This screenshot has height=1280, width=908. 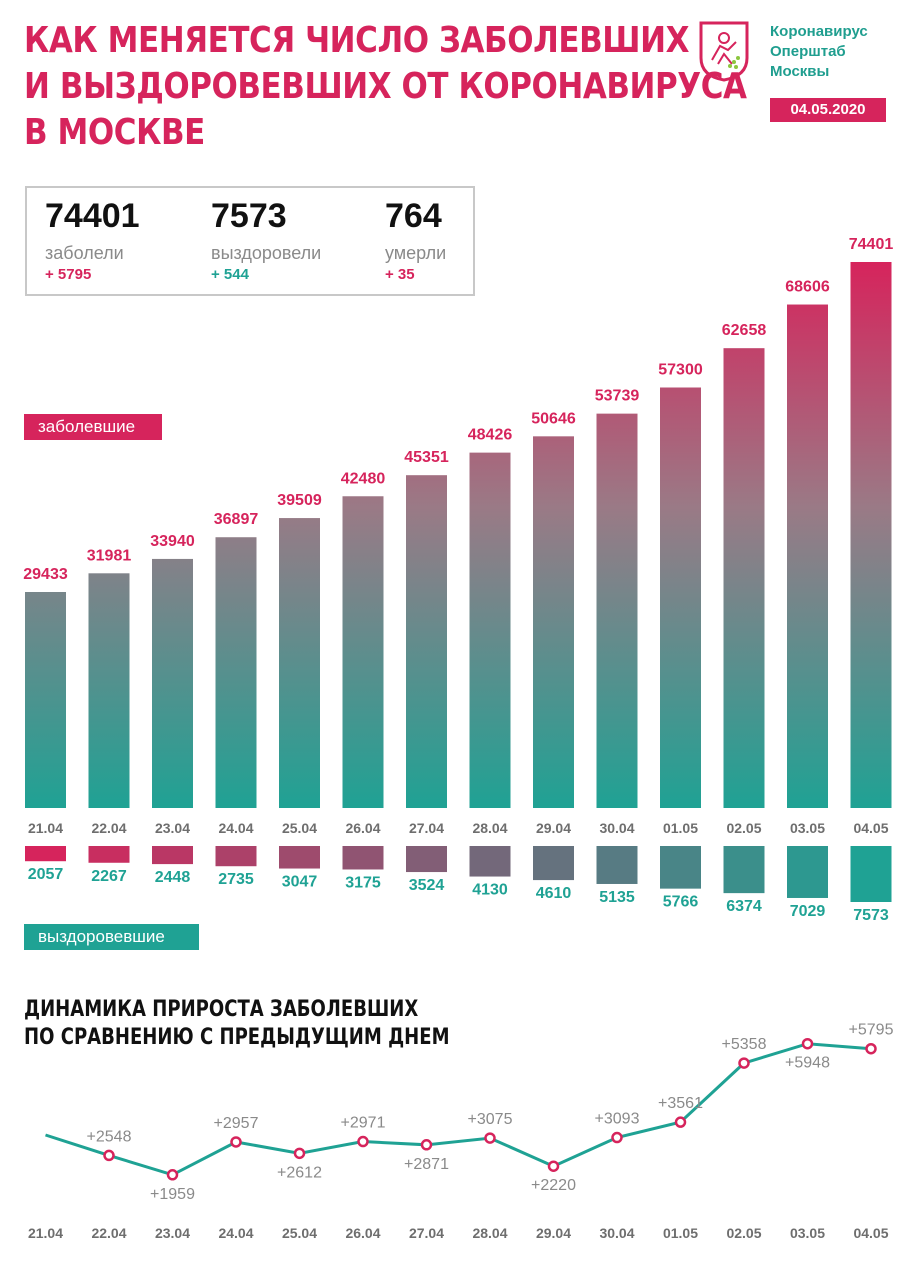 I want to click on line-title-2: ПО СРАВНЕНИЮ С ПРЕДЫДУЩИМ ДНЕМ, so click(x=237, y=1037).